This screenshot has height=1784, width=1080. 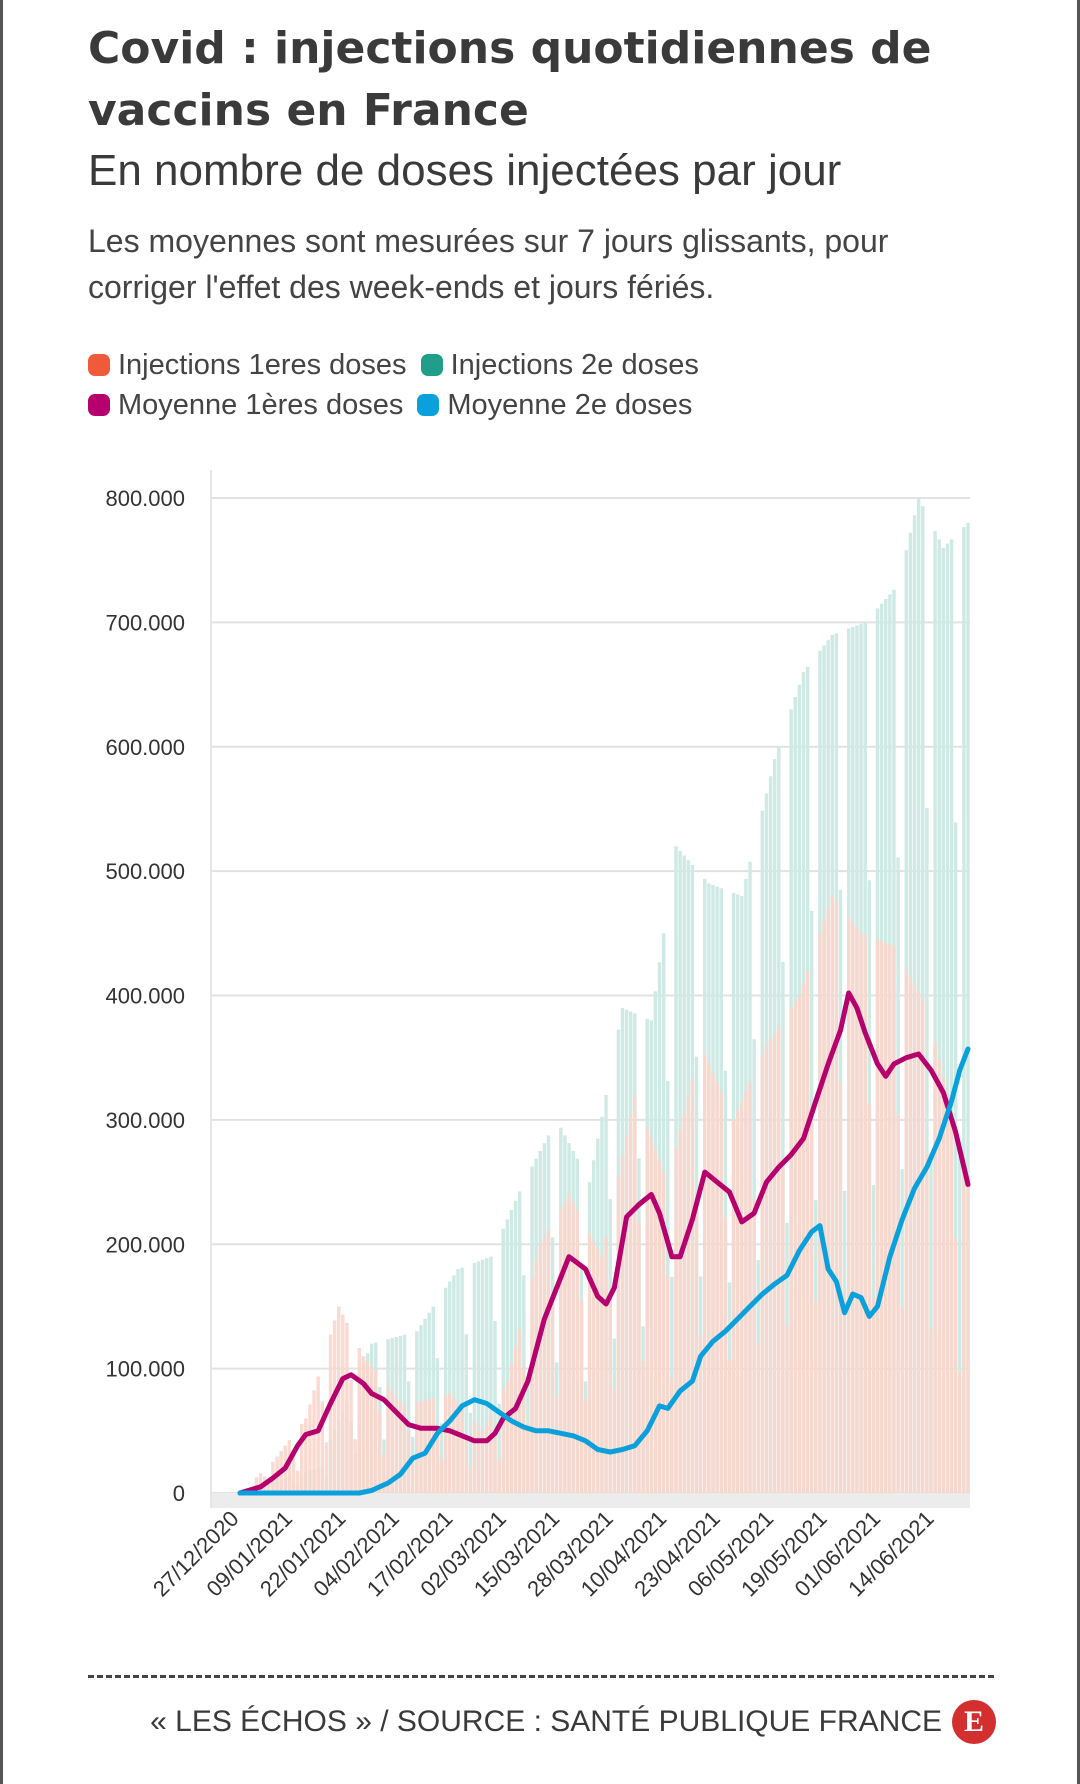 What do you see at coordinates (570, 404) in the screenshot?
I see `legend-label-avg-second: Moyenne 2e doses` at bounding box center [570, 404].